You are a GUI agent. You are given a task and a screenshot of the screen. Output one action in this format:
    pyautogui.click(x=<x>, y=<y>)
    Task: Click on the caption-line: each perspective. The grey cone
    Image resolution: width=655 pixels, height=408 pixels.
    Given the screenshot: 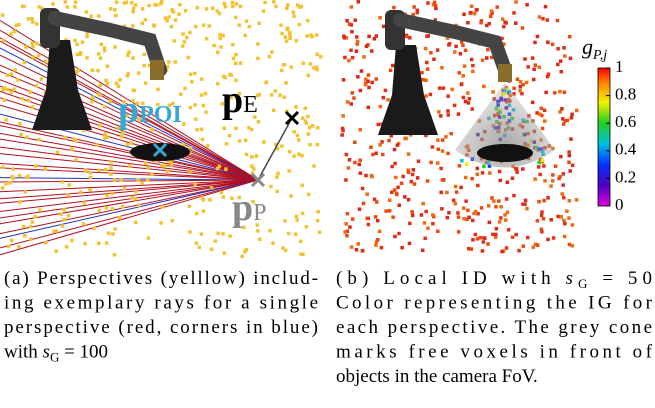 What is the action you would take?
    pyautogui.click(x=494, y=327)
    